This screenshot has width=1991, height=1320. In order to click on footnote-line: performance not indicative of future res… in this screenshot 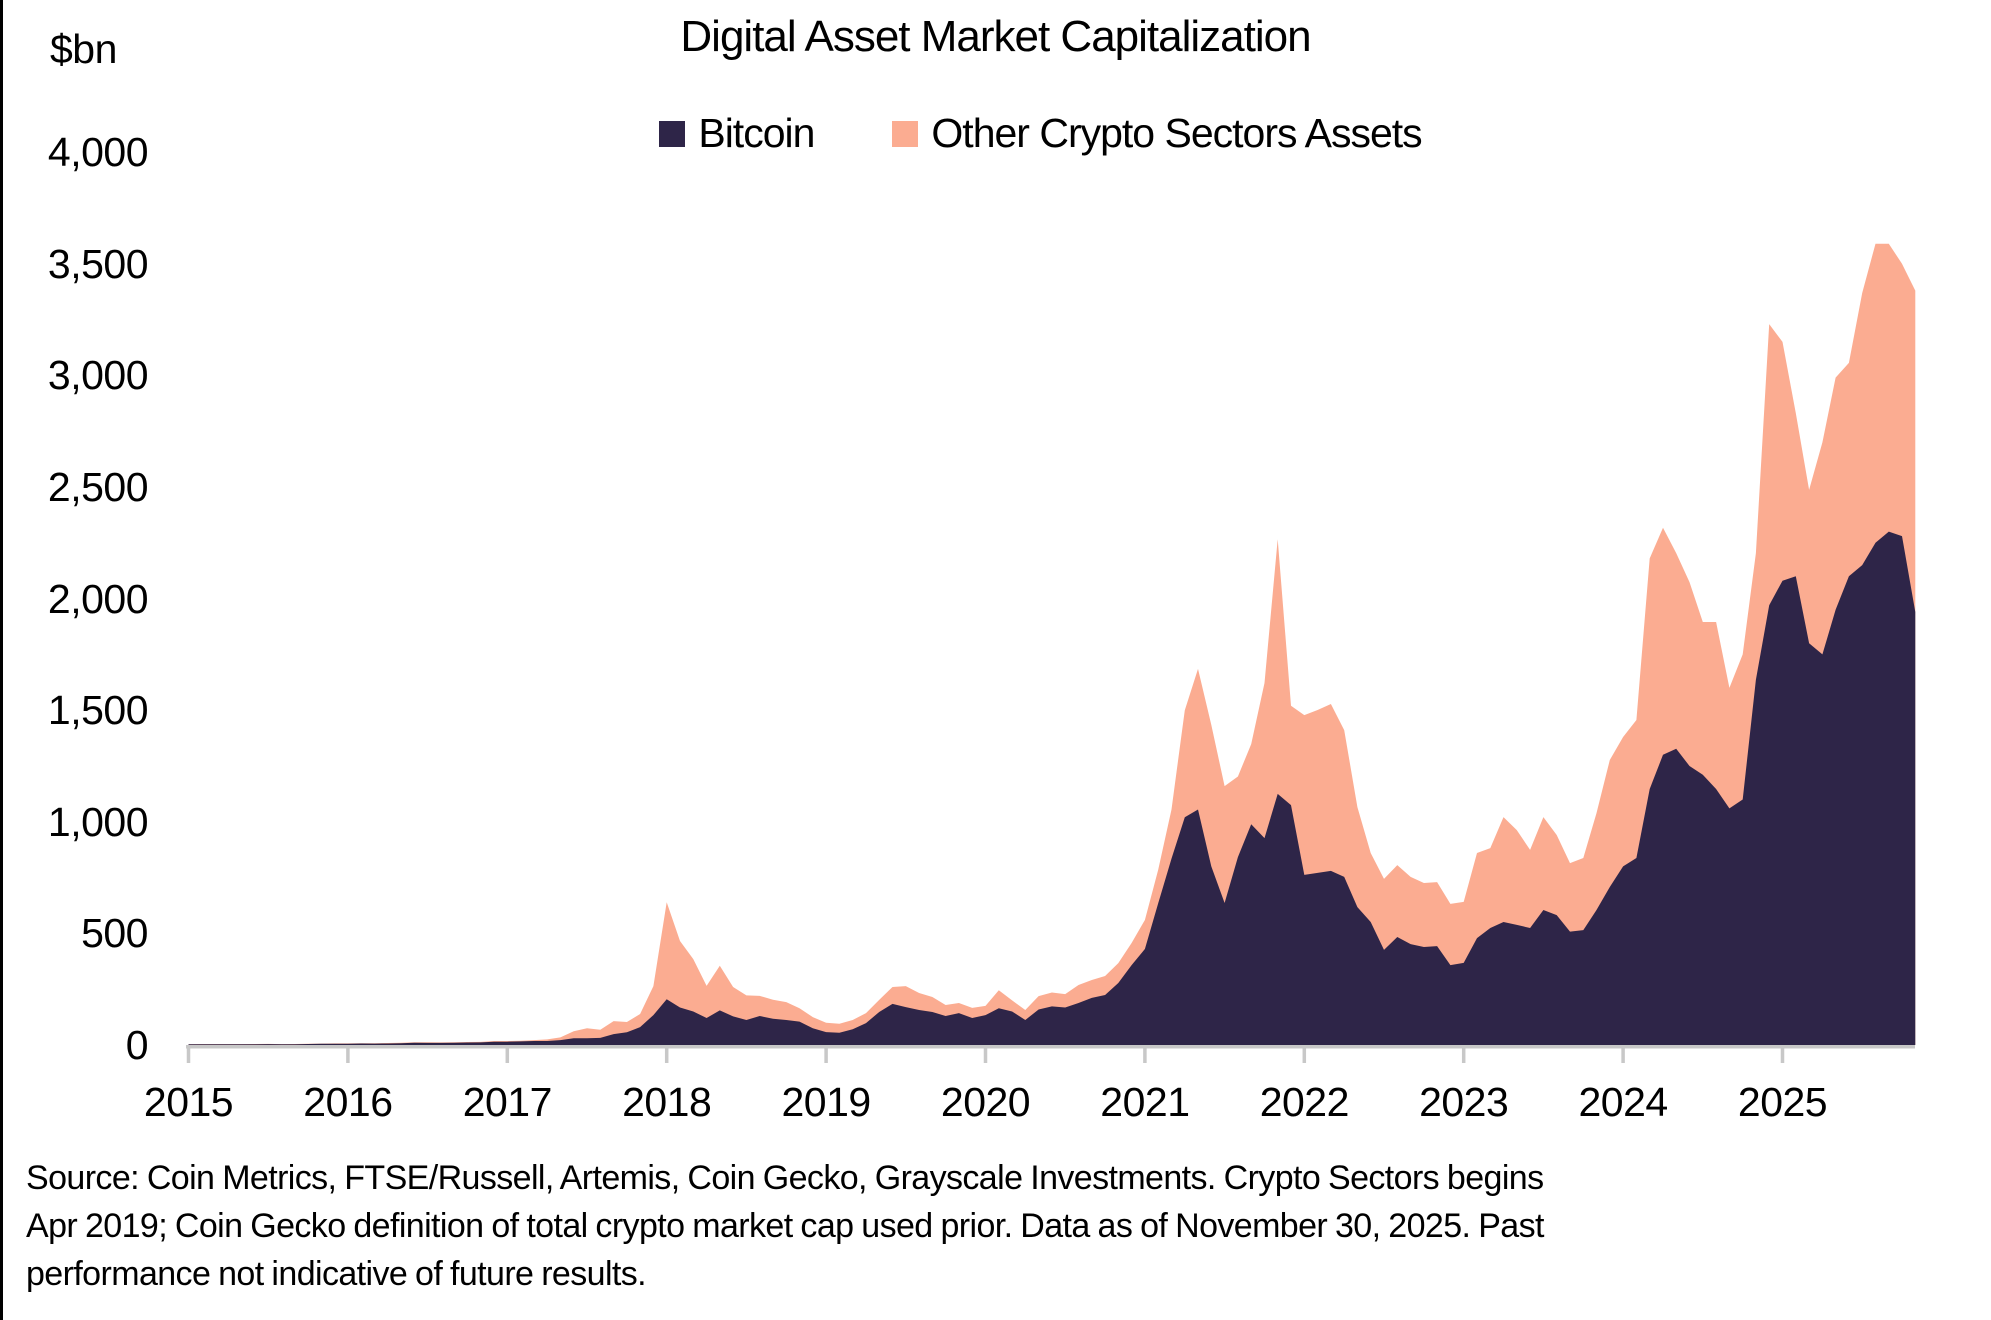, I will do `click(336, 1274)`.